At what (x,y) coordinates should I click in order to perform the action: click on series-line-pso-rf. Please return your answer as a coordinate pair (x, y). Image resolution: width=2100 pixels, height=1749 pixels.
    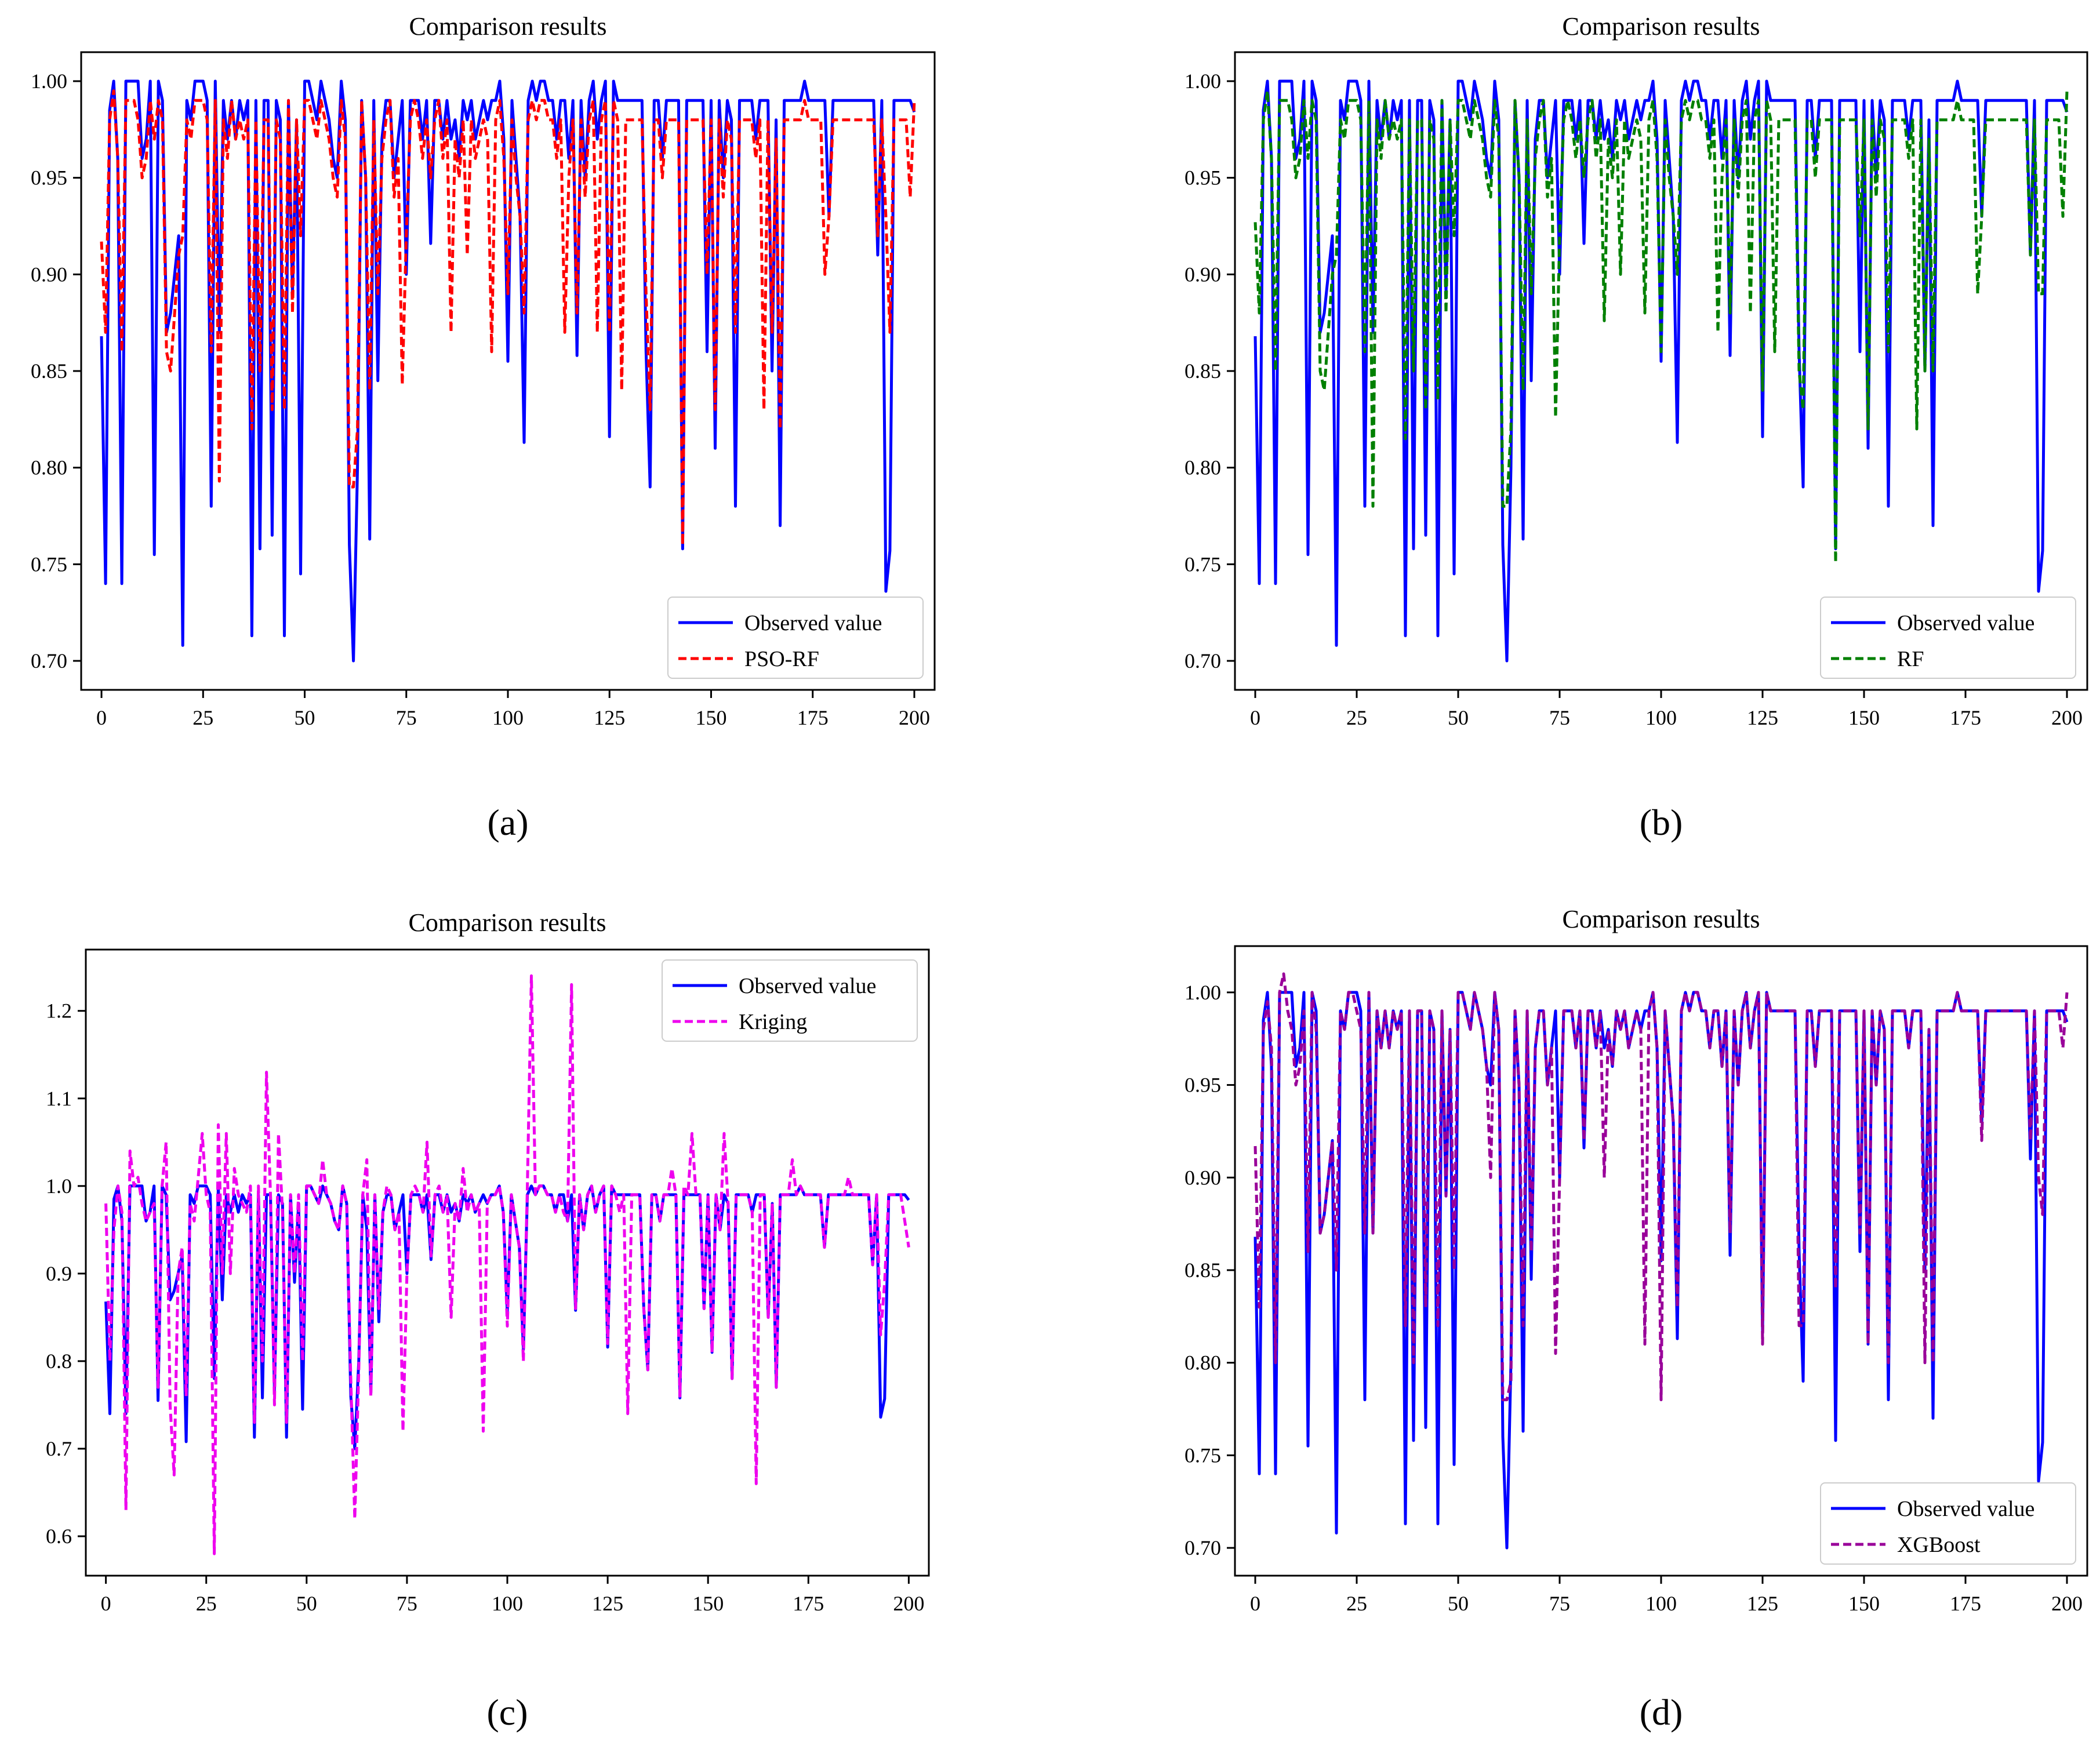
    Looking at the image, I should click on (508, 318).